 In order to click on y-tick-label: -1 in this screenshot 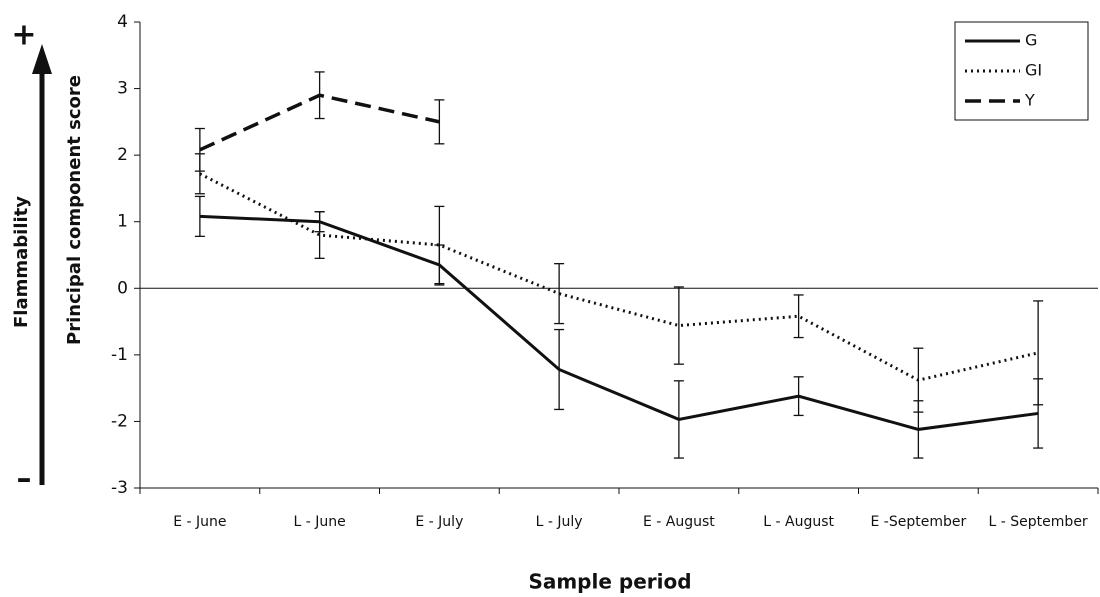, I will do `click(119, 355)`.